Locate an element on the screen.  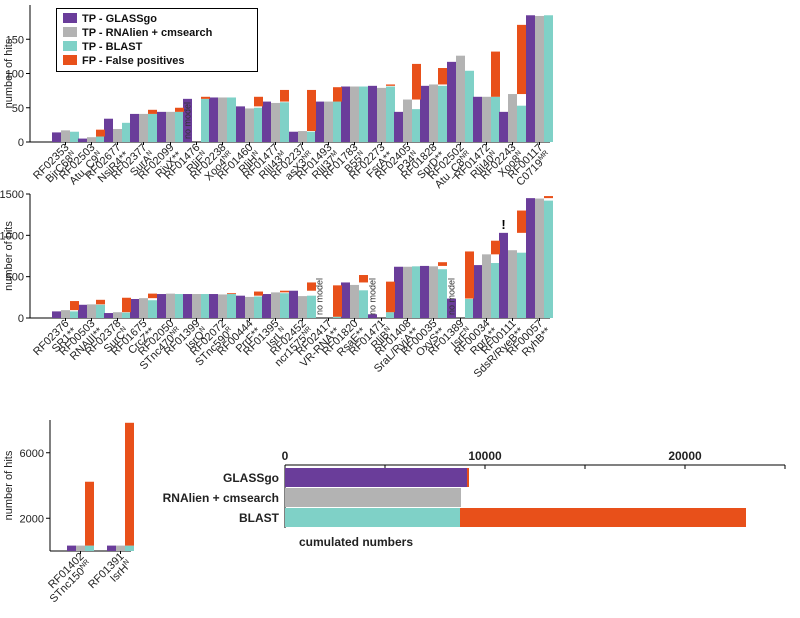
chart-title: cumulated numbers is located at coordinates (356, 542).